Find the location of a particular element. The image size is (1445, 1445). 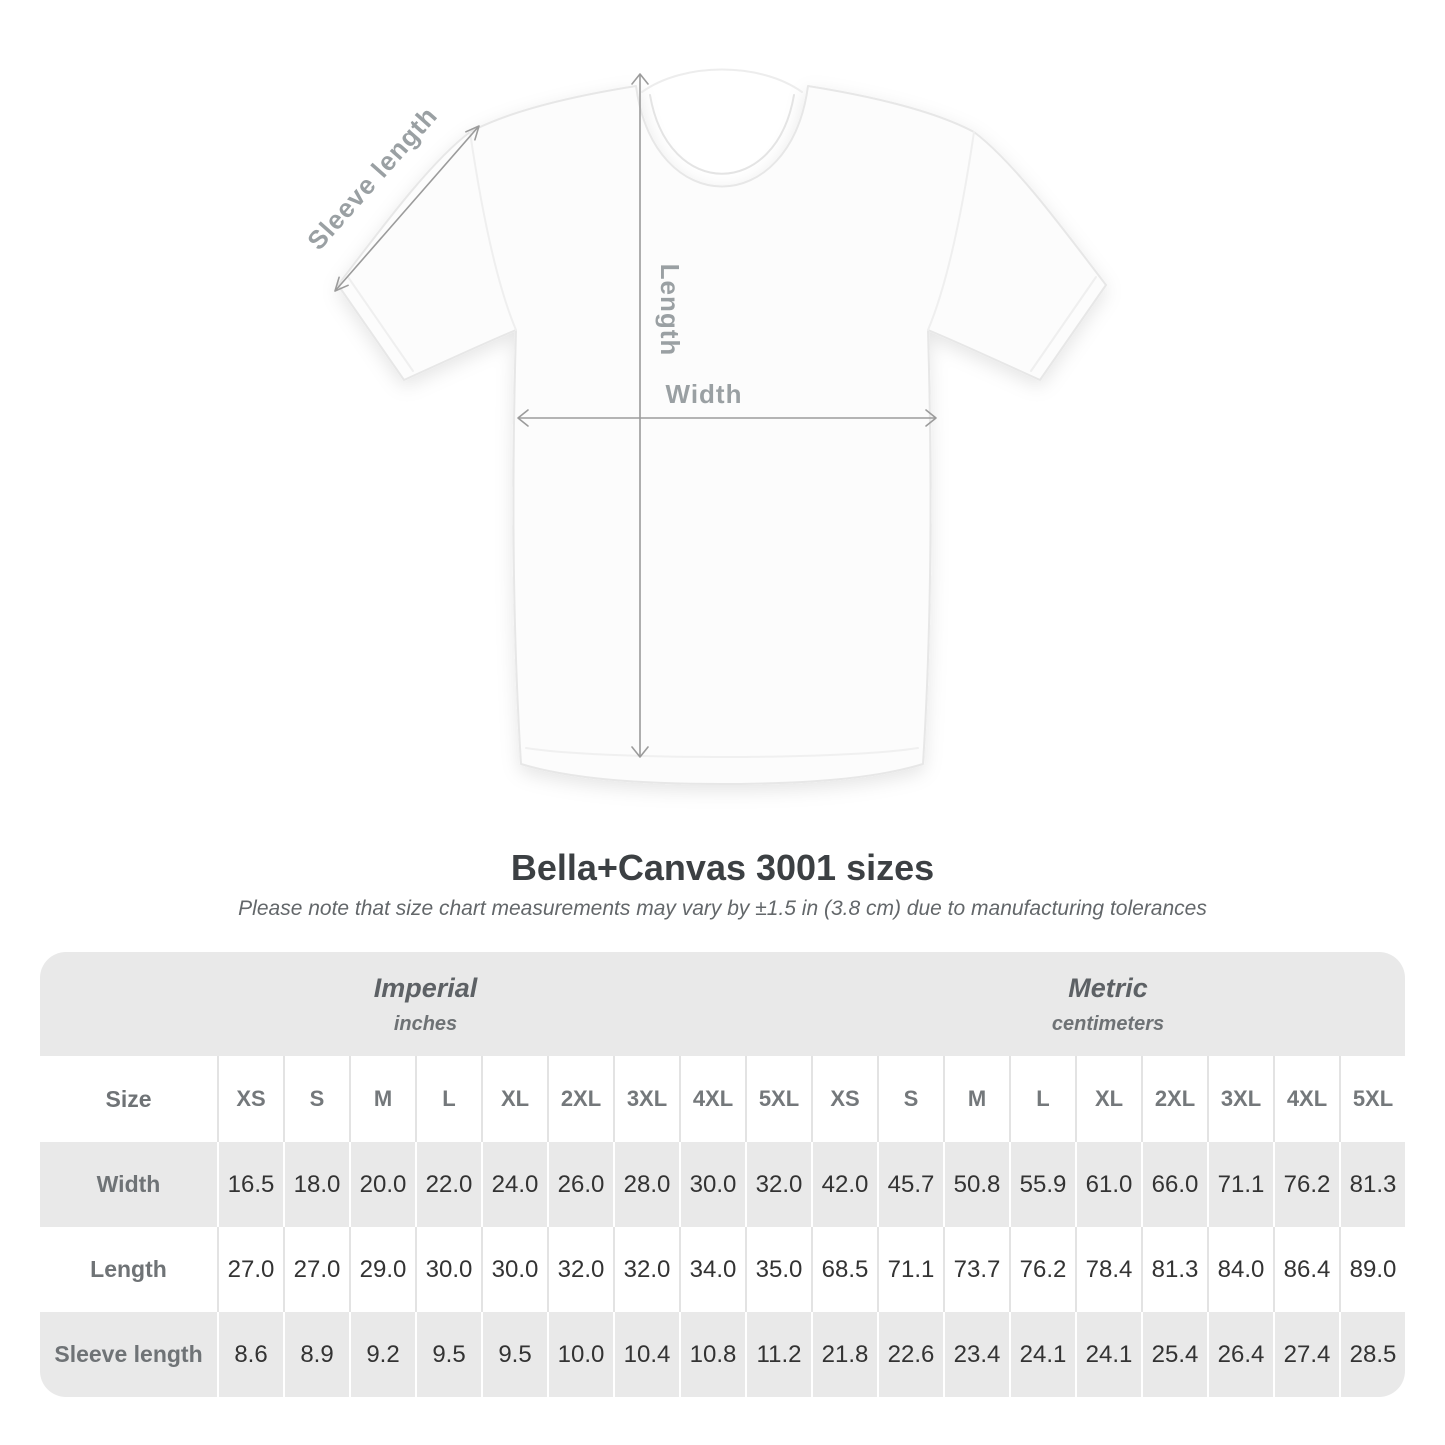

measurement-value: 42.0 is located at coordinates (845, 1184).